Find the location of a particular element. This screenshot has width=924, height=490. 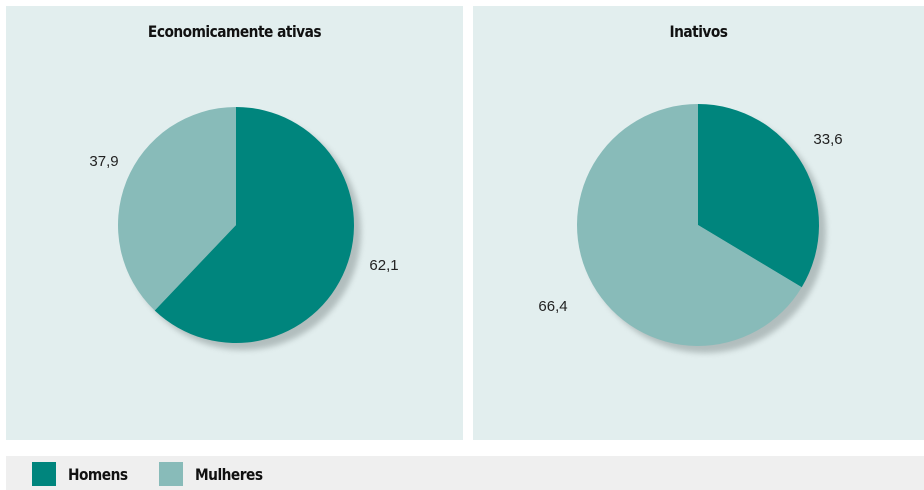

legend-swatch-homens is located at coordinates (44, 474).